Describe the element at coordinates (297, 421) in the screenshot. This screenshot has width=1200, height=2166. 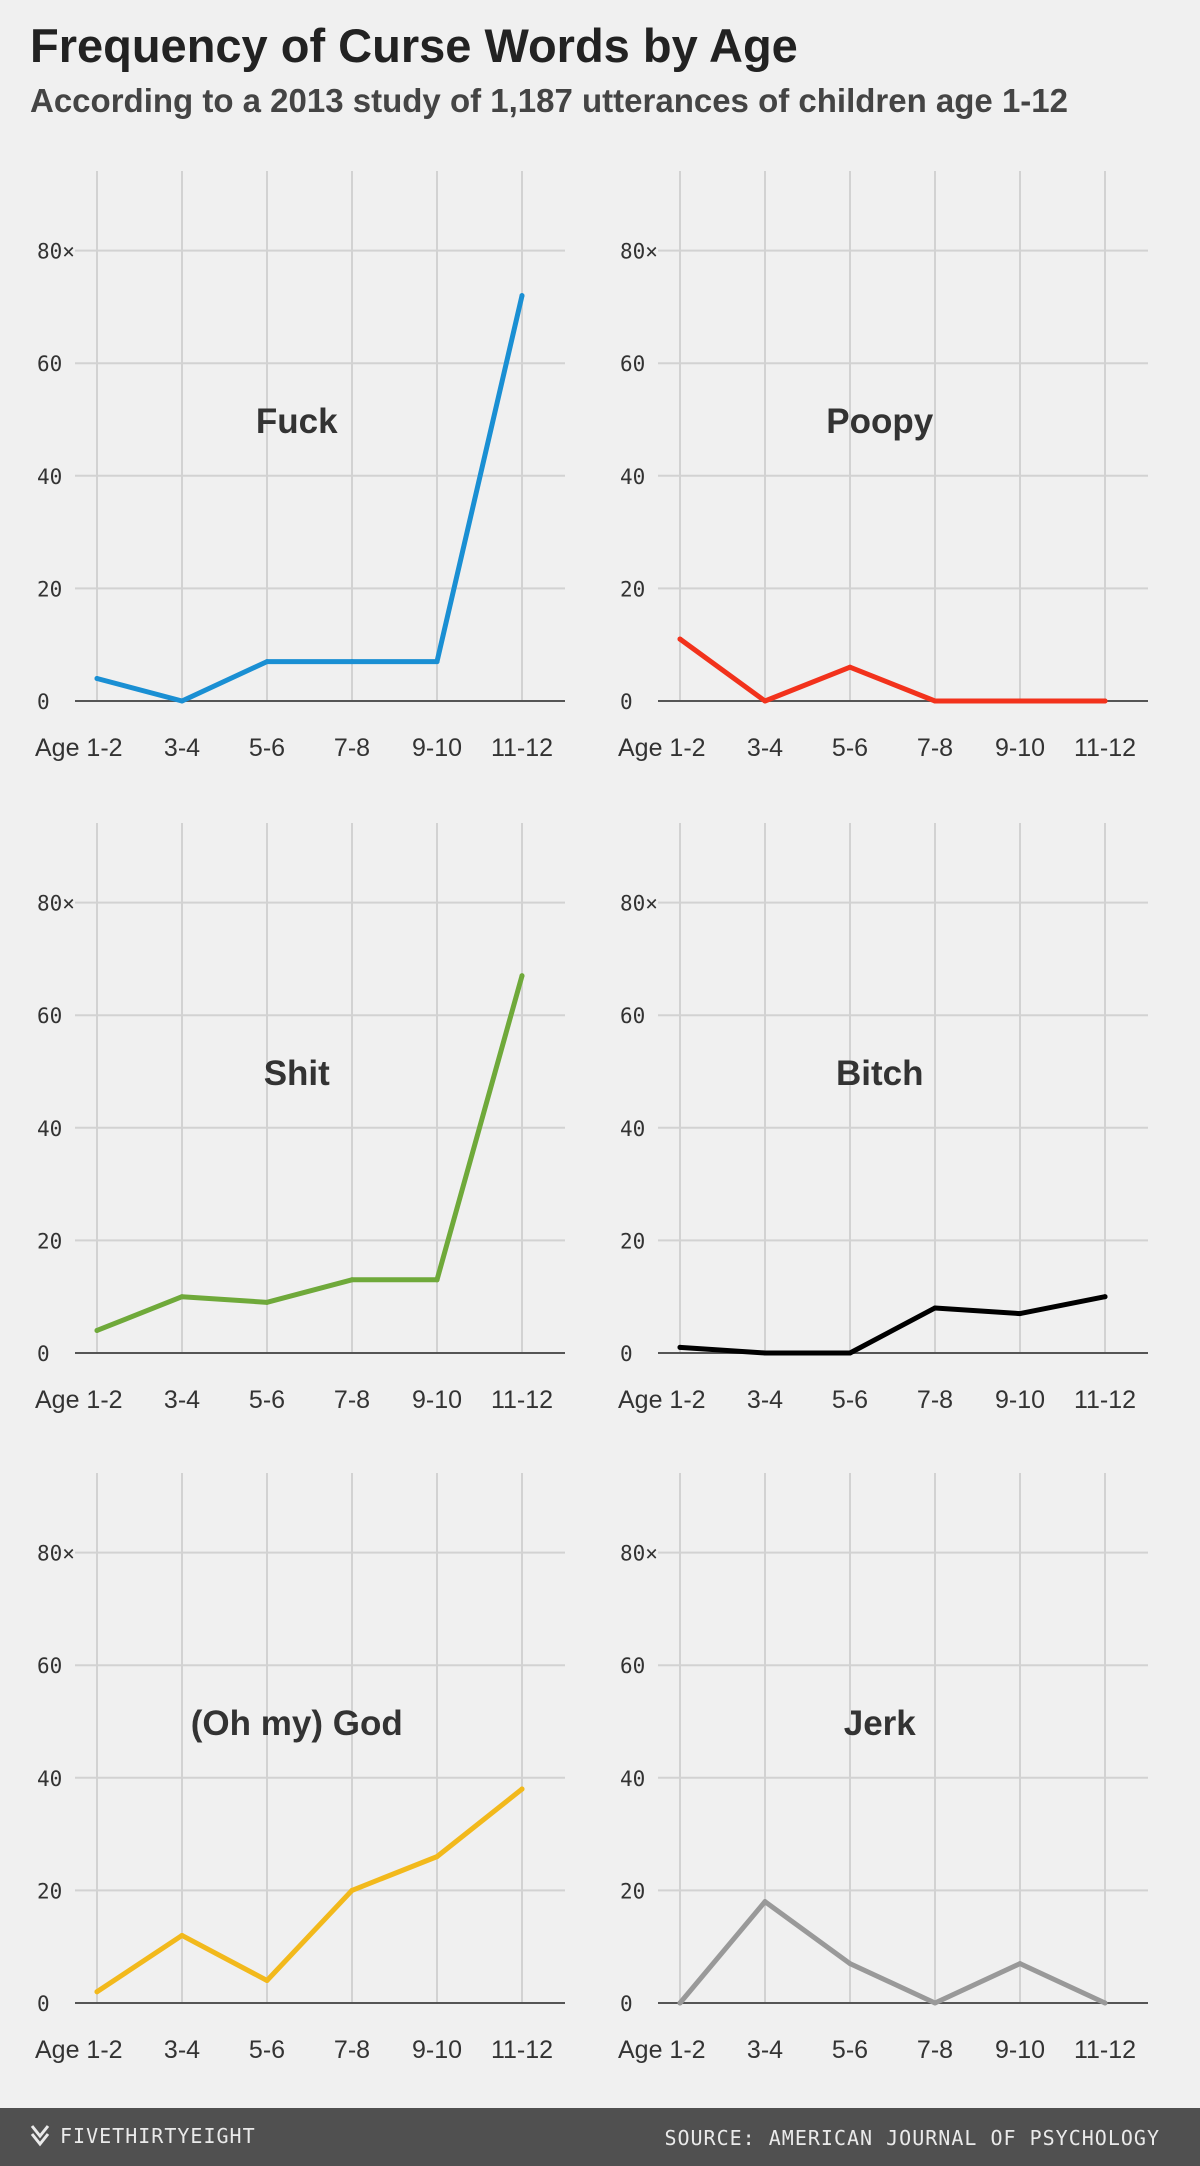
I see `panel-title: Fuck` at that location.